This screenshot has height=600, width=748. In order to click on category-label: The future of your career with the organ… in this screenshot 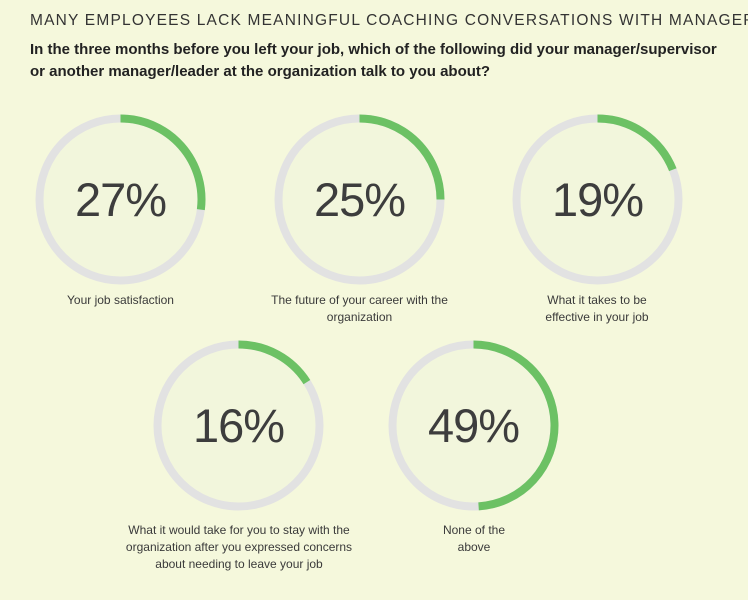, I will do `click(359, 308)`.